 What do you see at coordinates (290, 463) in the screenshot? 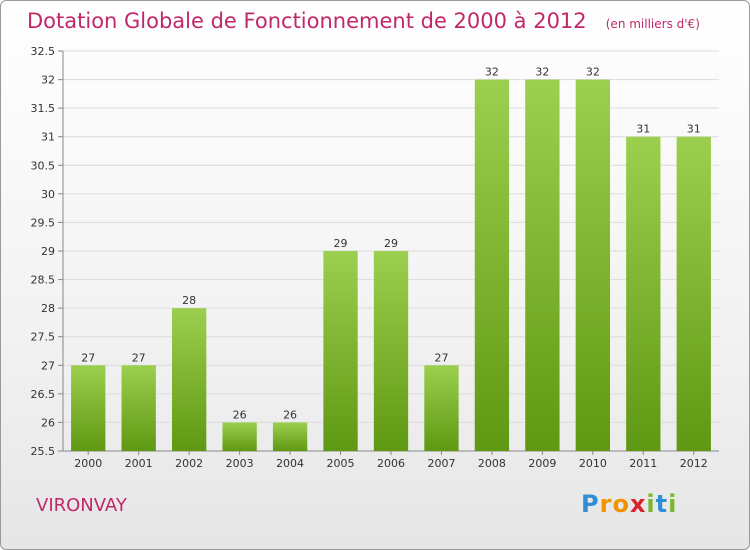
I see `x-tick-label: 2004` at bounding box center [290, 463].